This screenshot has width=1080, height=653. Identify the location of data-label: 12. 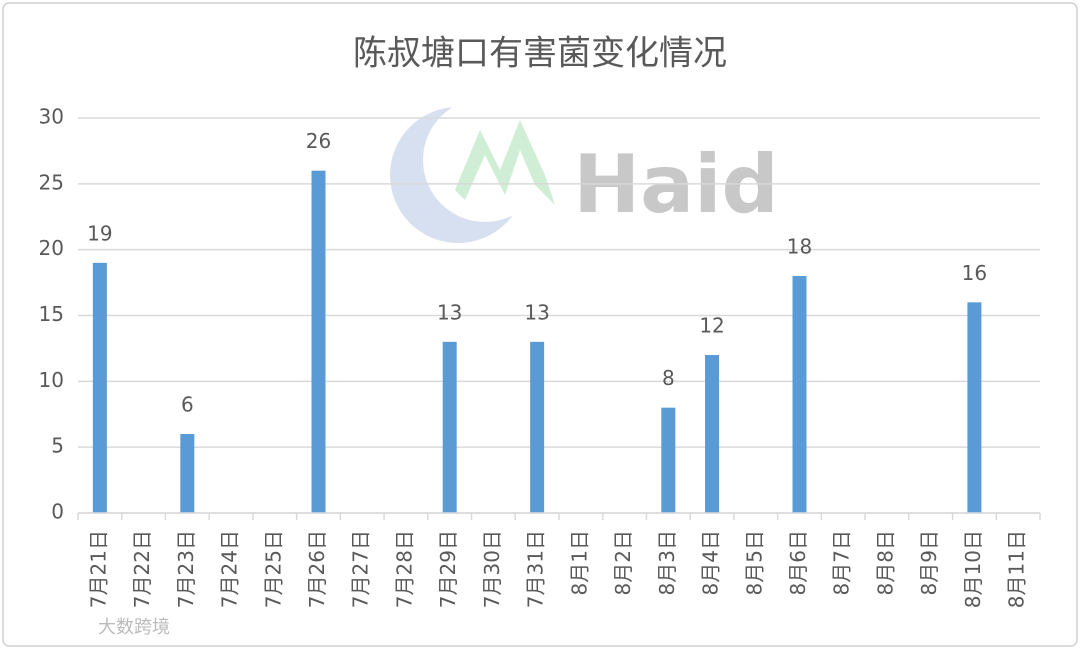
(711, 326).